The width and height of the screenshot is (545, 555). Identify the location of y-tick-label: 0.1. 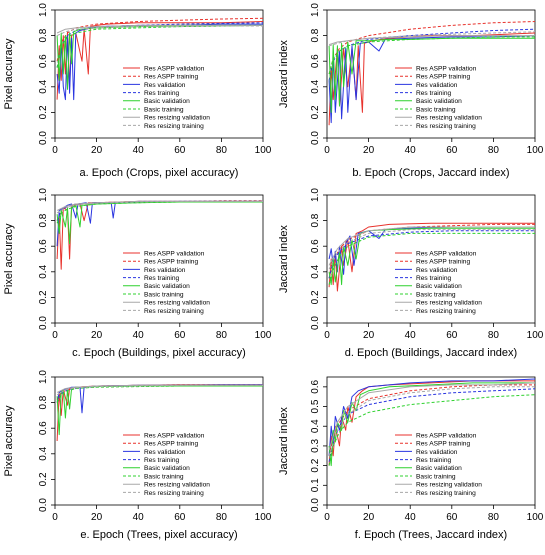
(315, 485).